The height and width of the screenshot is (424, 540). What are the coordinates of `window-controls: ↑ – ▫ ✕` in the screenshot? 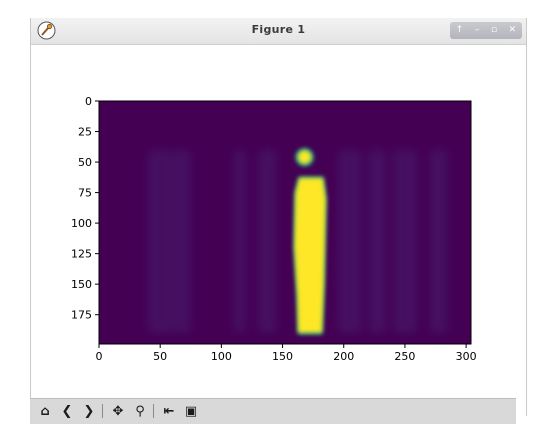 It's located at (486, 30).